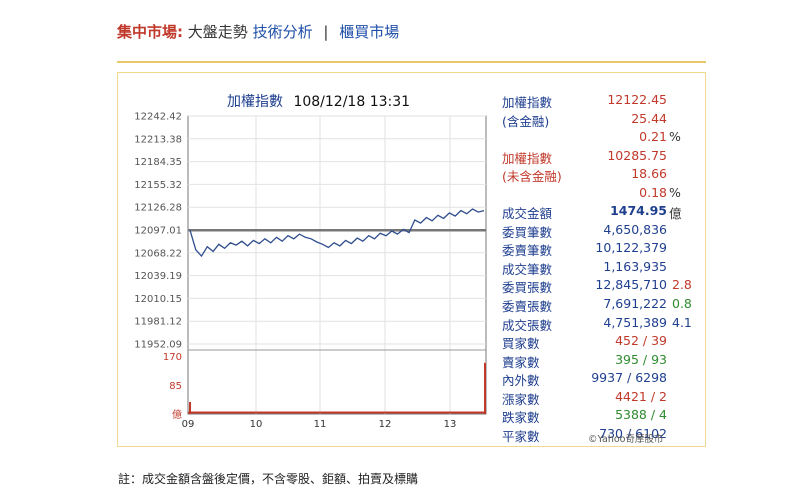  I want to click on down-label: 跌家數, so click(521, 418).